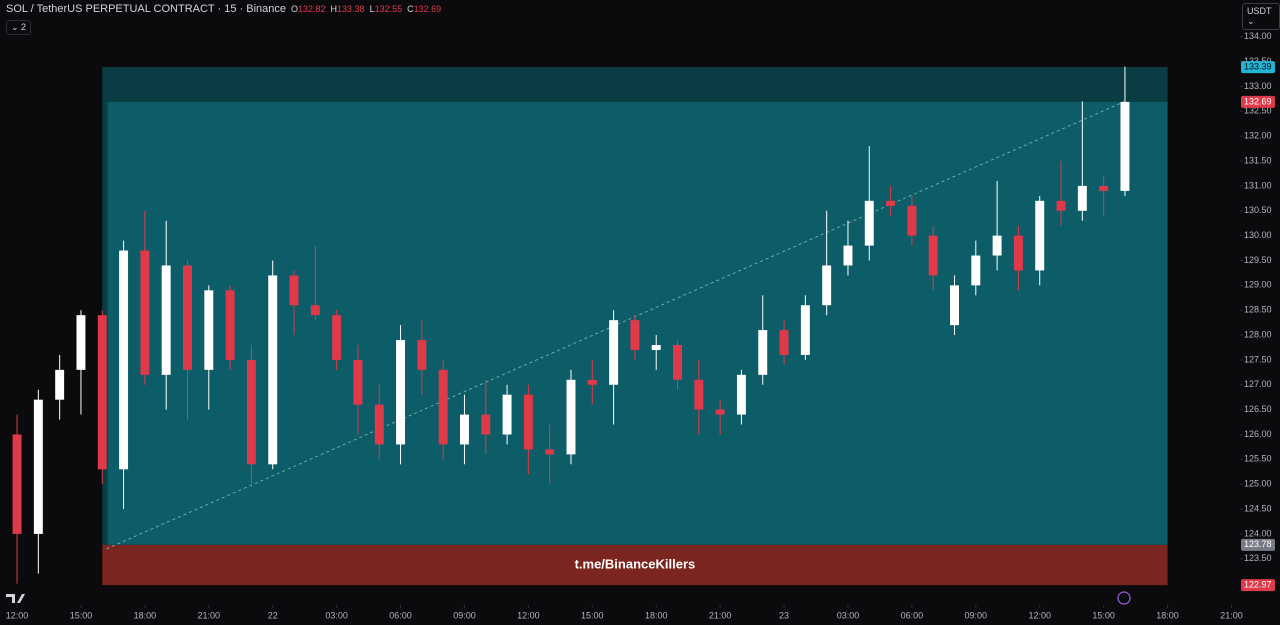 The height and width of the screenshot is (625, 1280). I want to click on x-tick-label: 12:00, so click(17, 615).